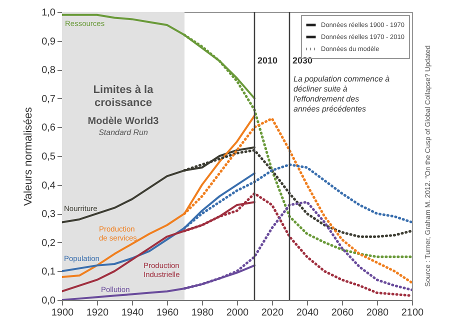  I want to click on y-tick-label: 0,8, so click(49, 70).